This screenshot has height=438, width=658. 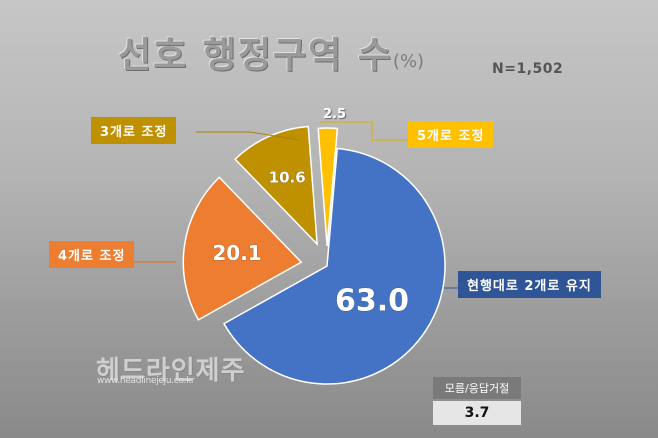 I want to click on chart-title: 선호 행정구역 수(%), so click(x=271, y=52).